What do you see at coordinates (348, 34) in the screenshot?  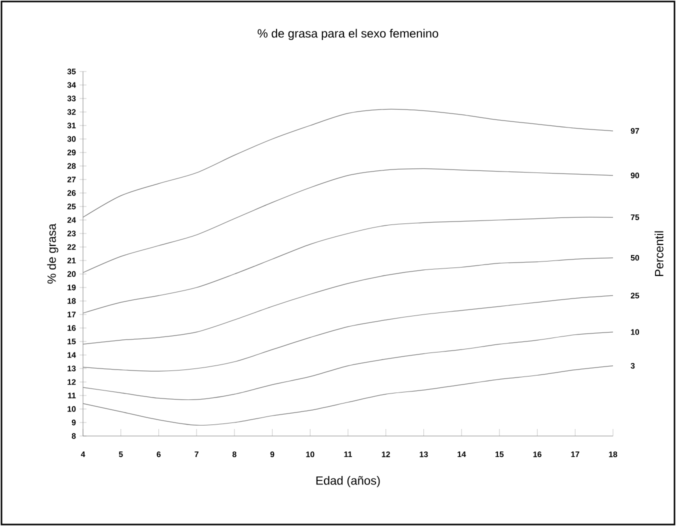 I see `chart-title: % de grasa para el sexo femenino` at bounding box center [348, 34].